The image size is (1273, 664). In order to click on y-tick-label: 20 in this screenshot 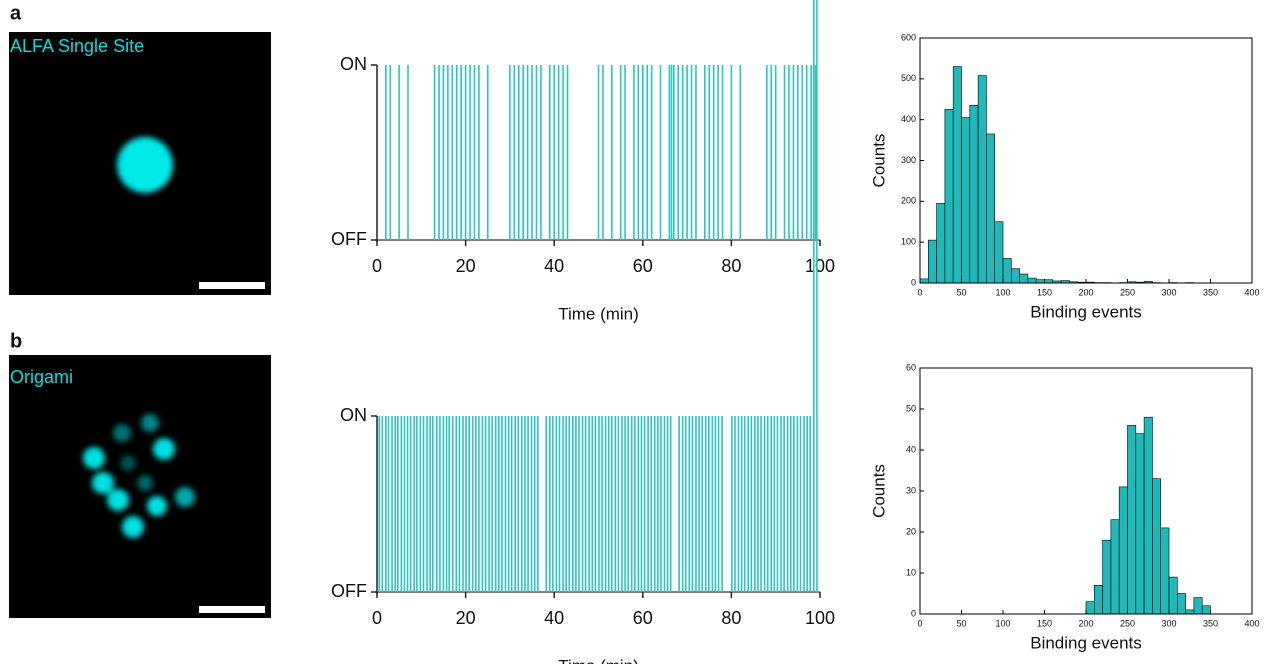, I will do `click(911, 531)`.